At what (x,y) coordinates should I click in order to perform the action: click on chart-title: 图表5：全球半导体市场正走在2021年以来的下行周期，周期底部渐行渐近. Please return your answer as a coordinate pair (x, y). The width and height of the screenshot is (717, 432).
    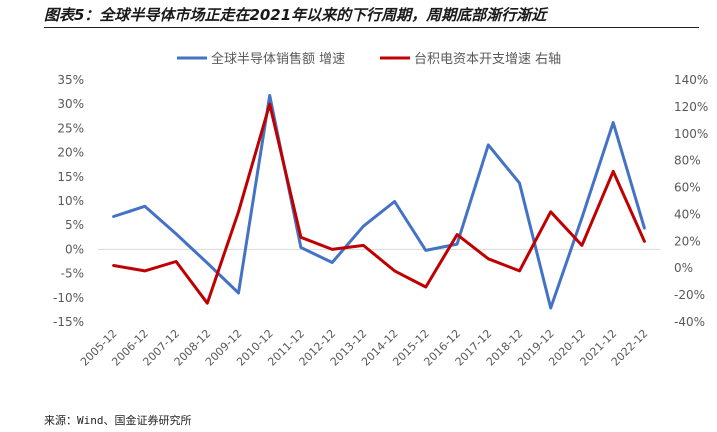
    Looking at the image, I should click on (295, 15).